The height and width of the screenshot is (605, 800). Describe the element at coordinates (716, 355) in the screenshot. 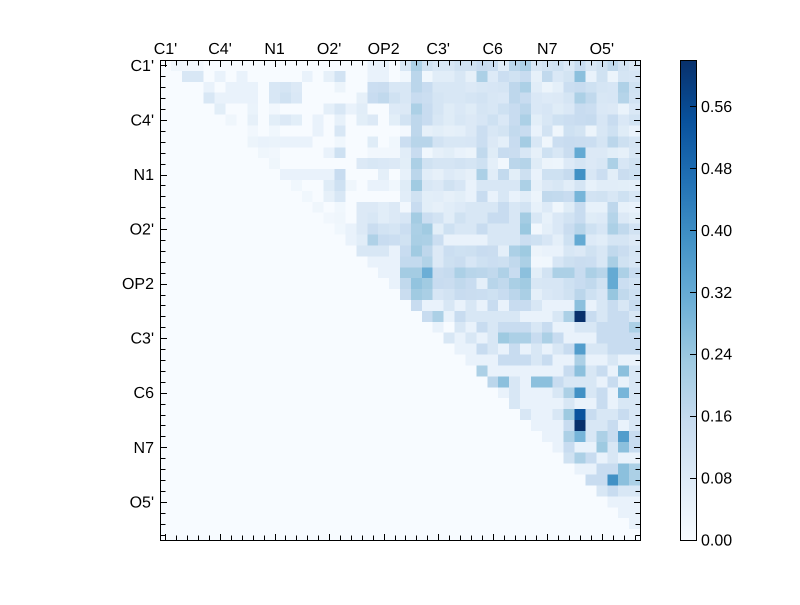

I see `svg-text: 0.24` at that location.